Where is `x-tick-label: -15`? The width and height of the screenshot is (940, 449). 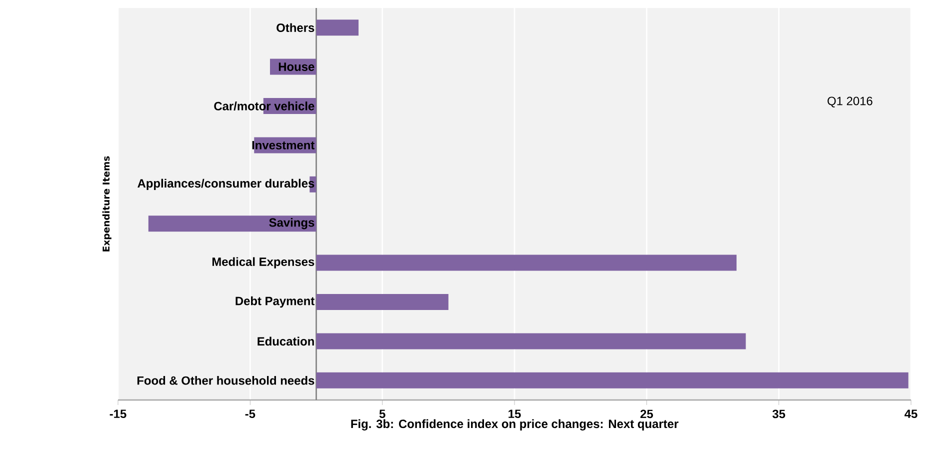 x-tick-label: -15 is located at coordinates (118, 414).